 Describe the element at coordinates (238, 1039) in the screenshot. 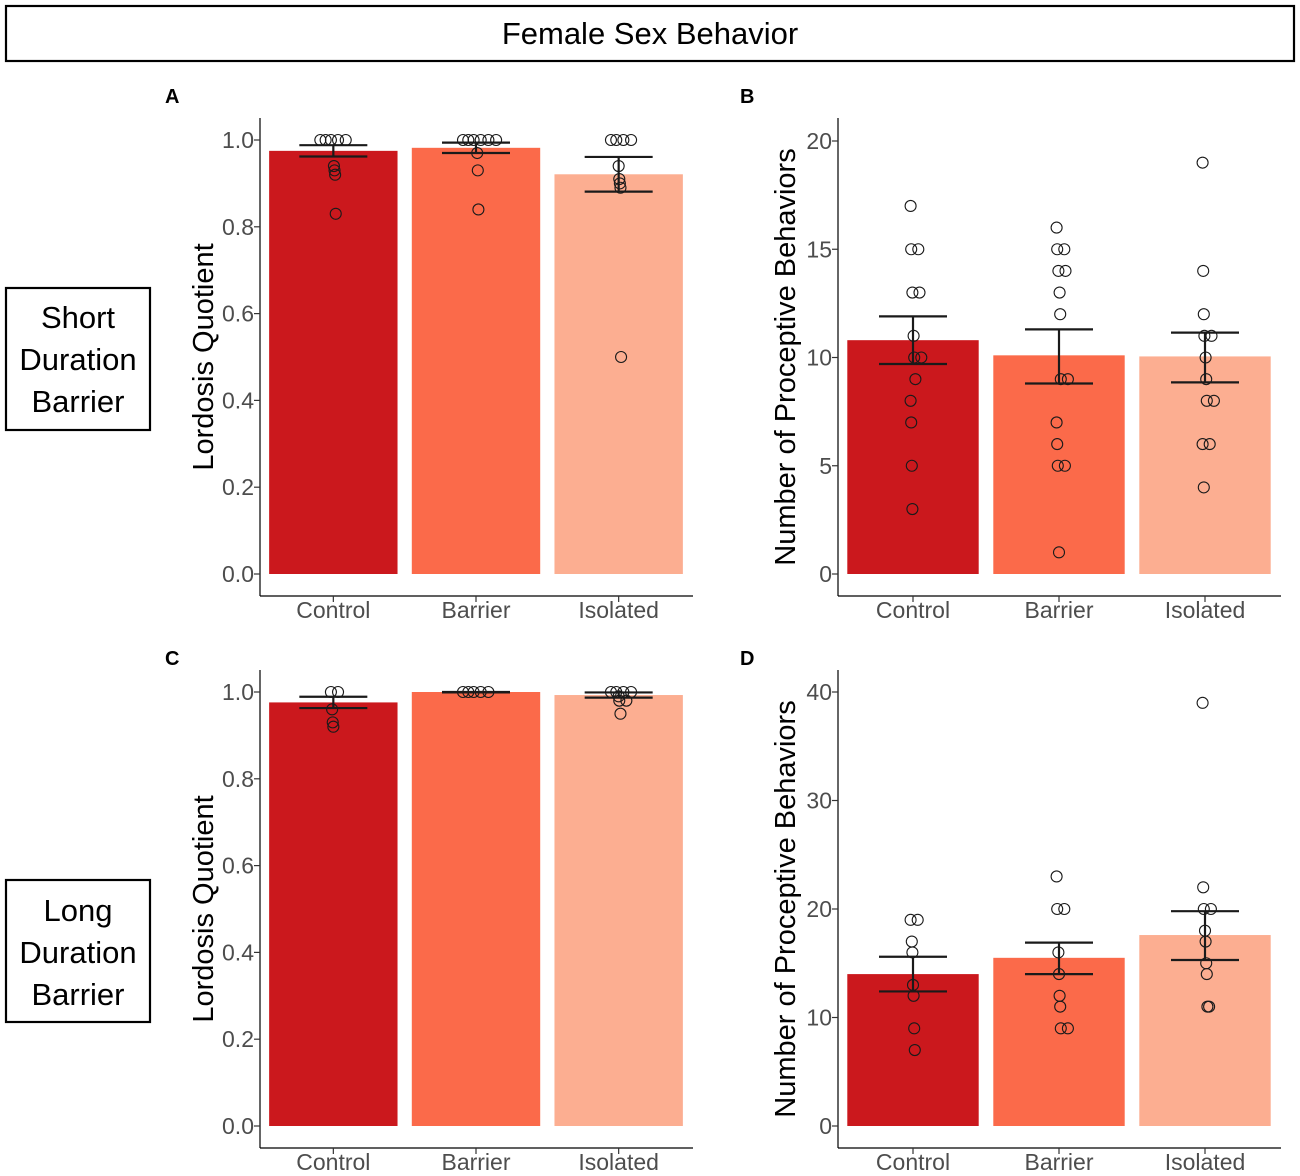

I see `y-tick-label: 0.2` at that location.